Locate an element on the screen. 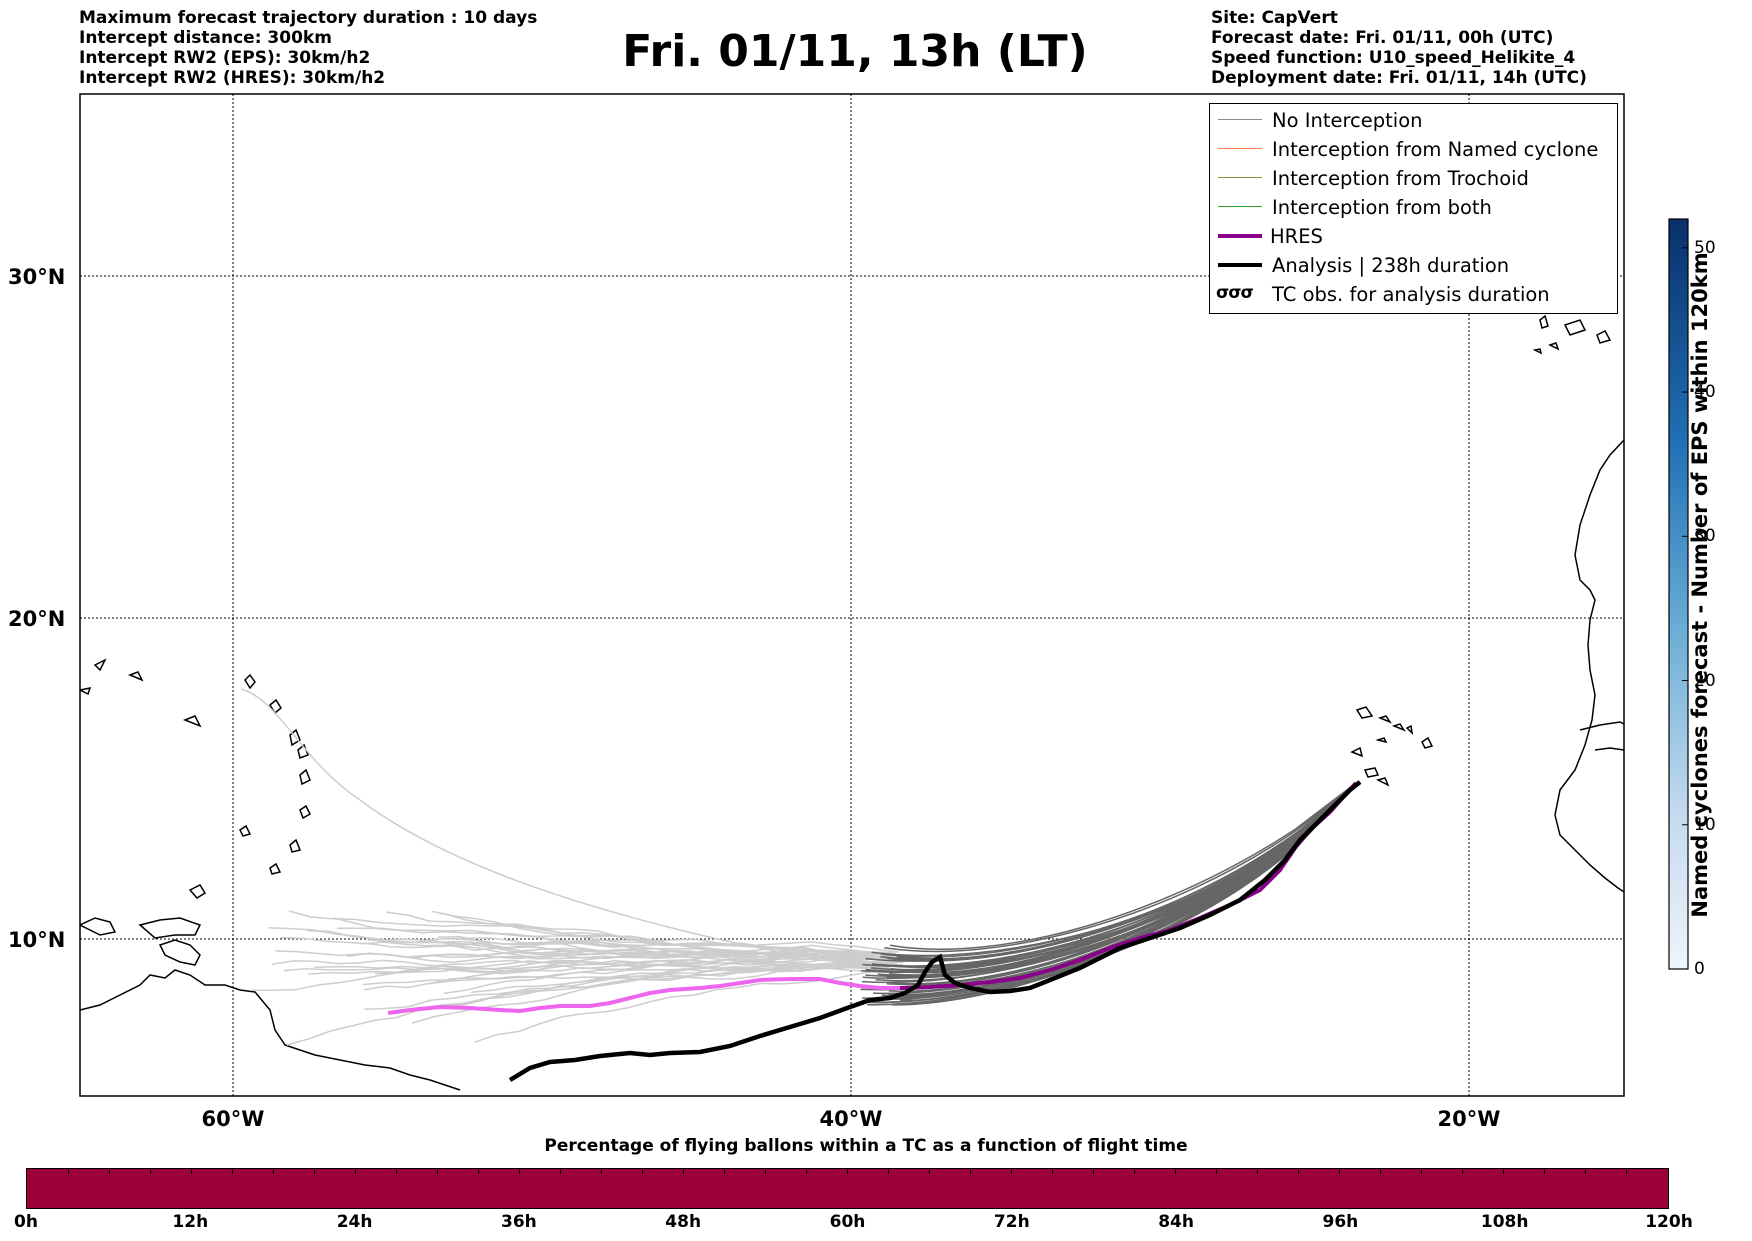 The width and height of the screenshot is (1752, 1241). header-left-line: Intercept distance: 300km is located at coordinates (205, 38).